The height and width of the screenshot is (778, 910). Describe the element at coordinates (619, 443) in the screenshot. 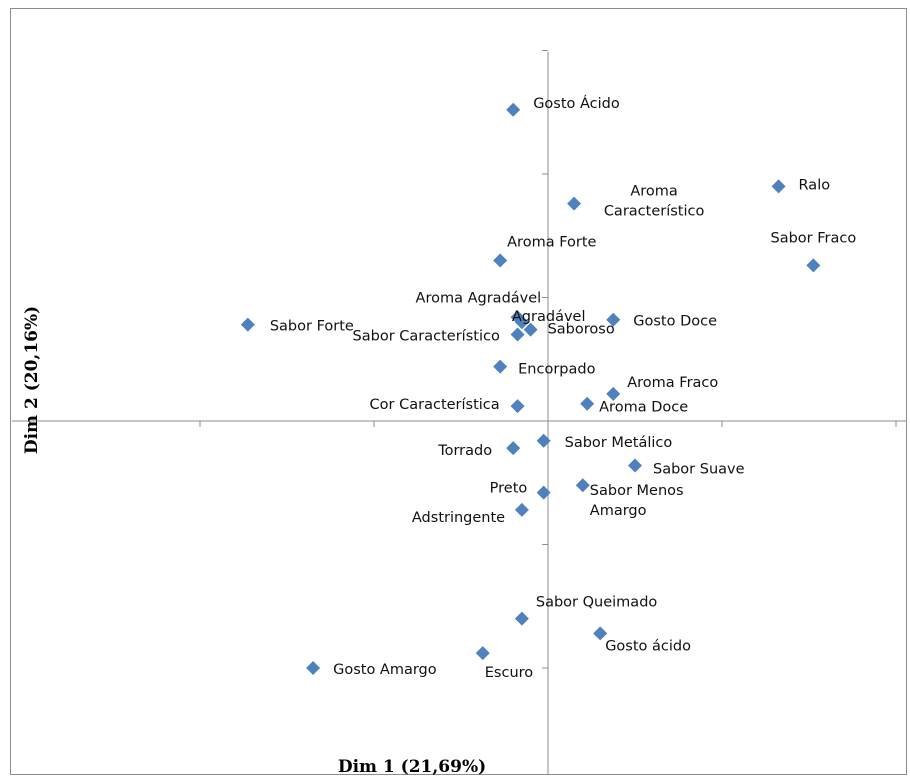

I see `data-label: Sabor Metálico` at that location.